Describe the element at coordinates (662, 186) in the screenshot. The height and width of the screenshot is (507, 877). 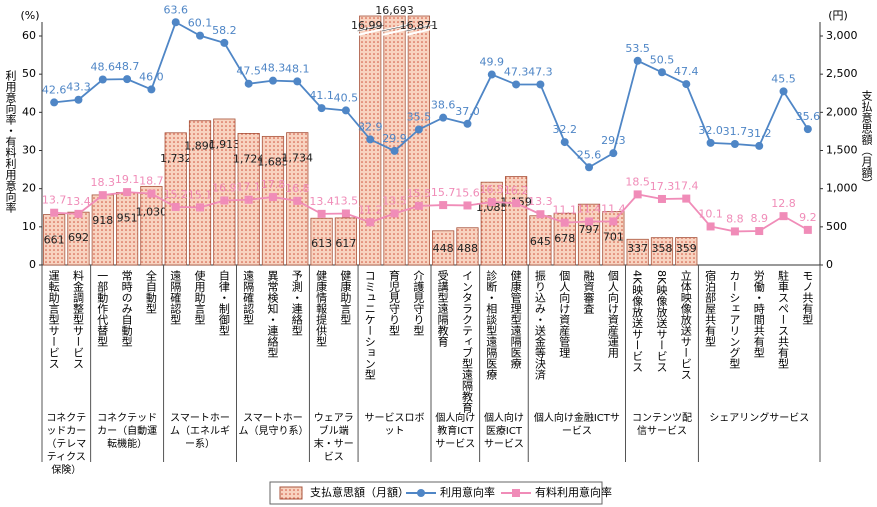
I see `point-label: 17.3` at that location.